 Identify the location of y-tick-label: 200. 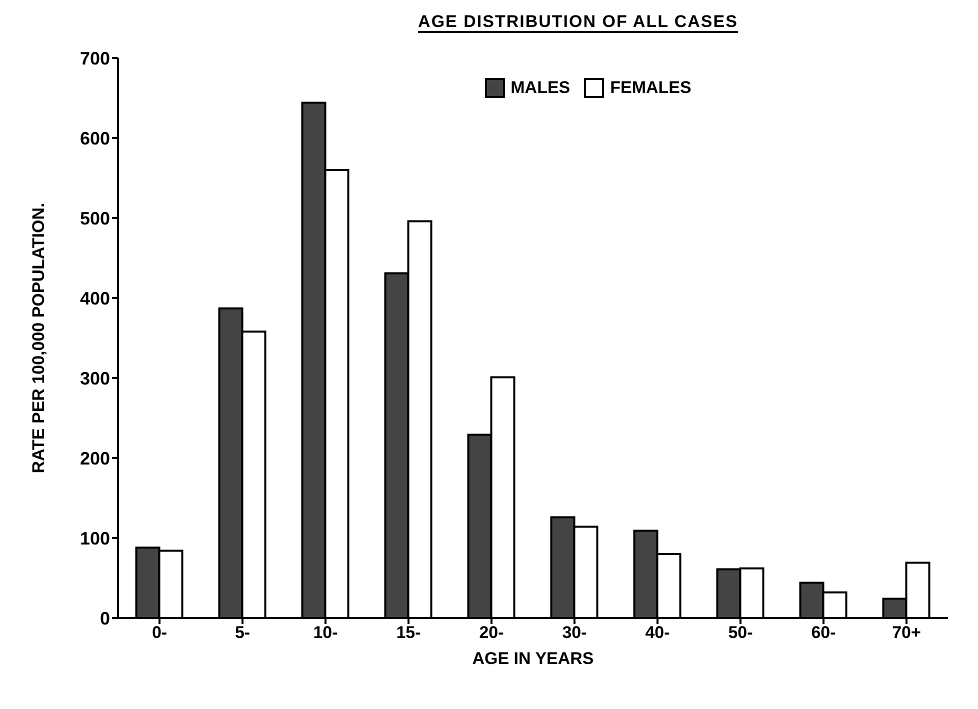
(95, 458).